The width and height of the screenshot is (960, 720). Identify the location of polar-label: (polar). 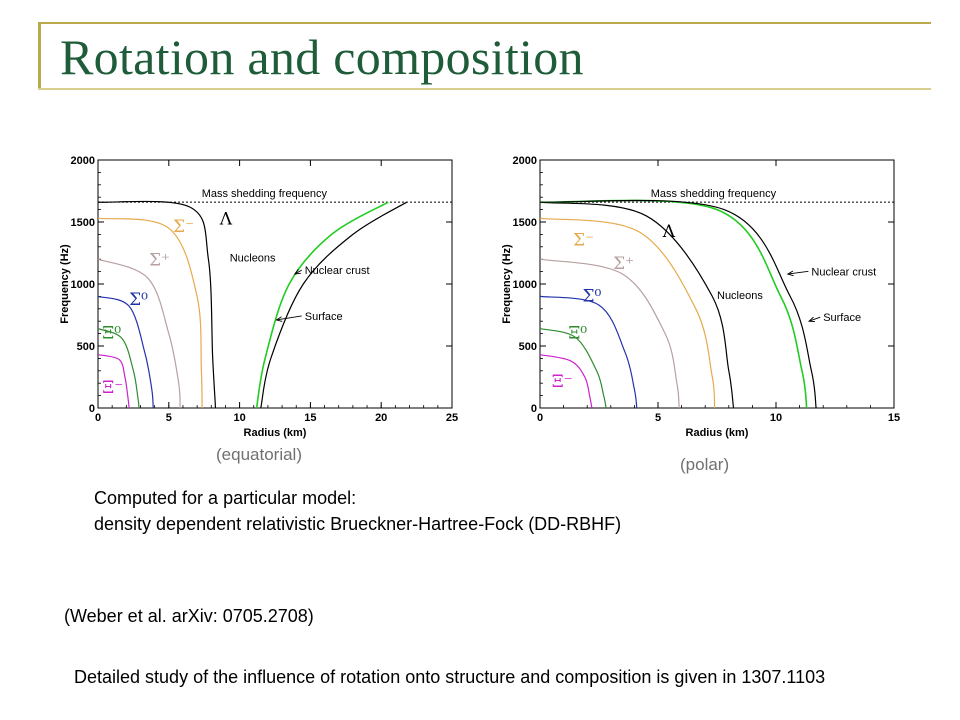
(705, 464).